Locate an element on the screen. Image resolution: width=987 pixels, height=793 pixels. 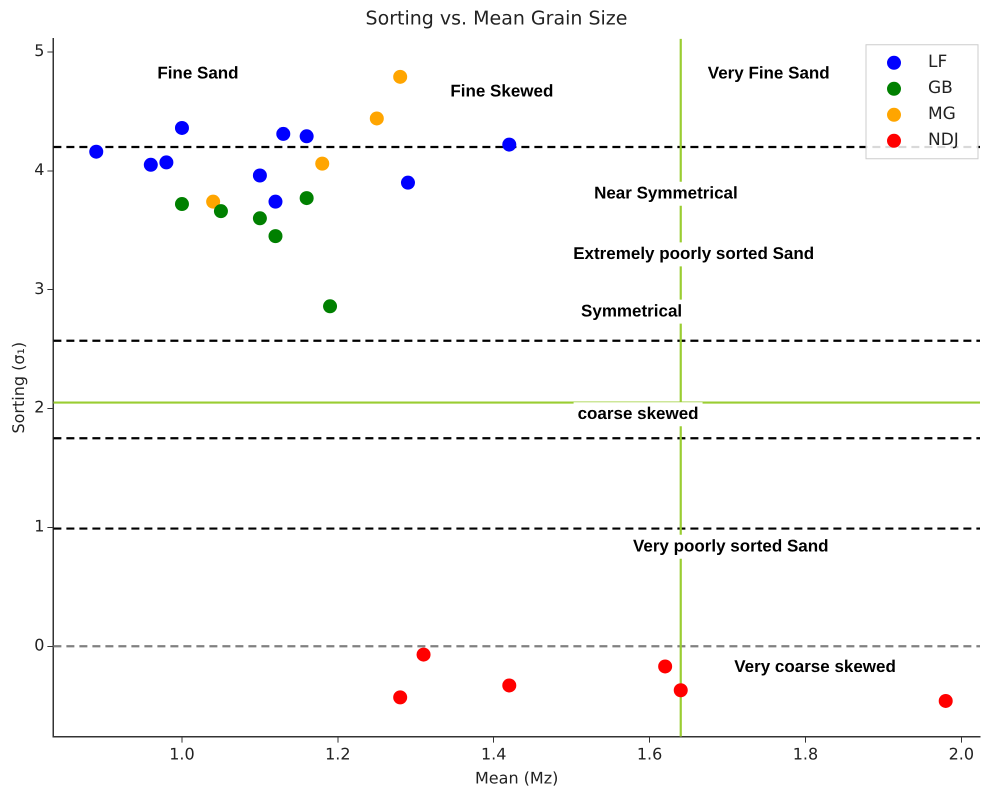
annotation: Near Symmetrical is located at coordinates (666, 192).